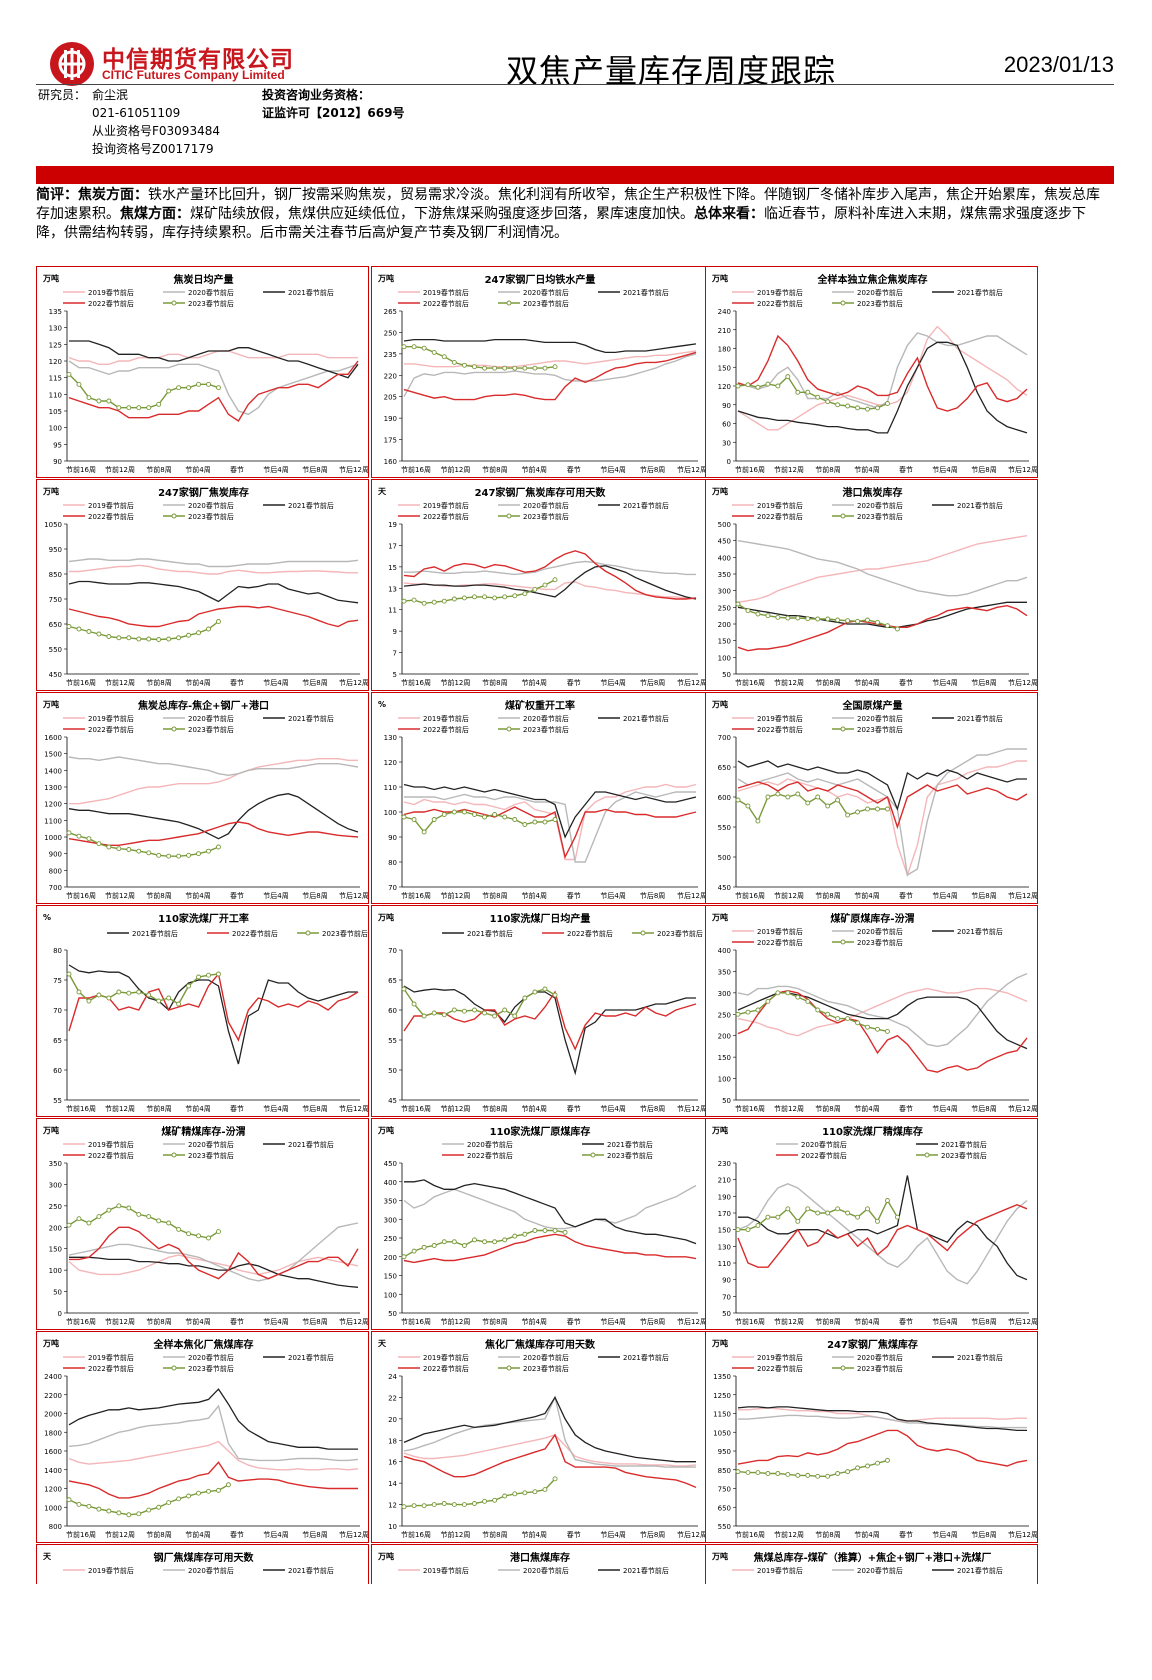 This screenshot has height=1680, width=1152. What do you see at coordinates (671, 71) in the screenshot?
I see `report-title: 双焦产量库存周度跟踪` at bounding box center [671, 71].